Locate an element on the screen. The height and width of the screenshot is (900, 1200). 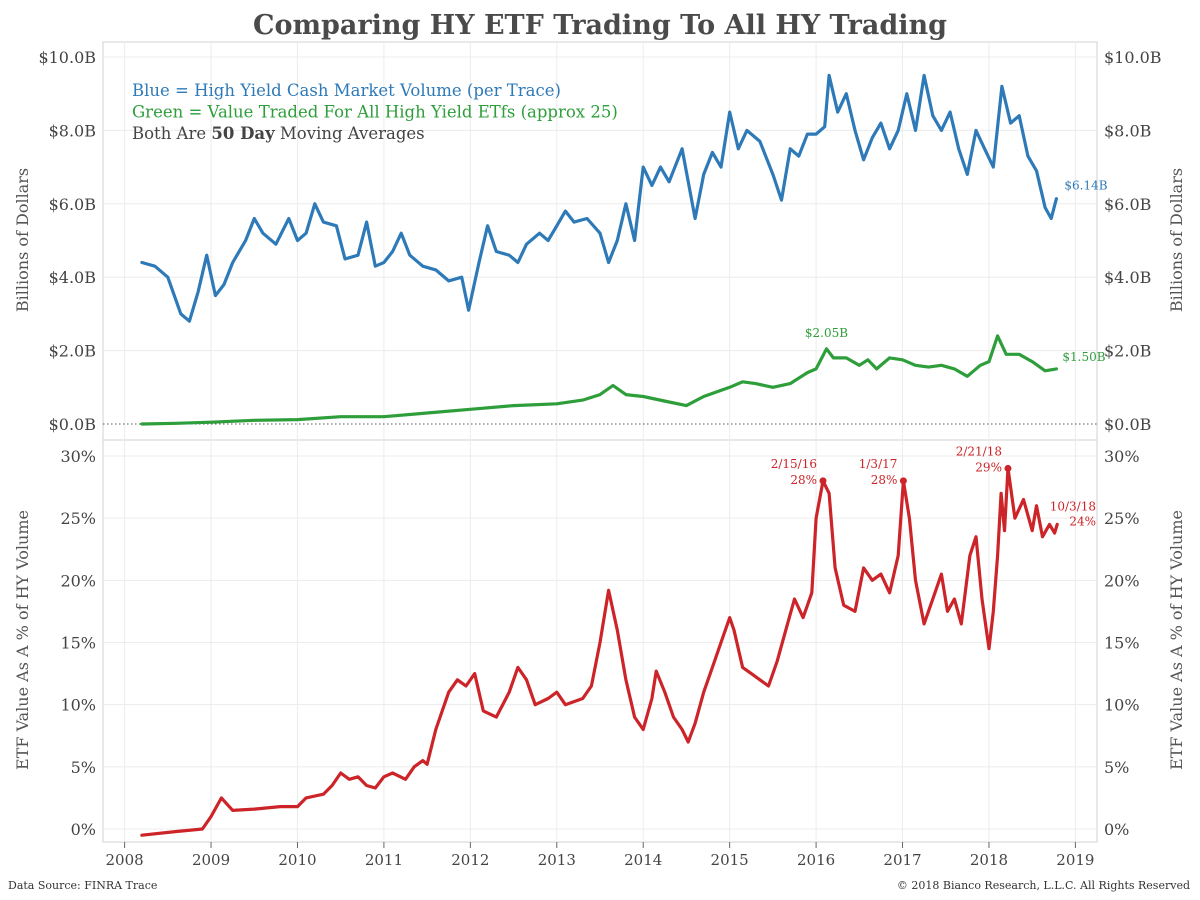
x-tick-label: 2008 is located at coordinates (125, 860).